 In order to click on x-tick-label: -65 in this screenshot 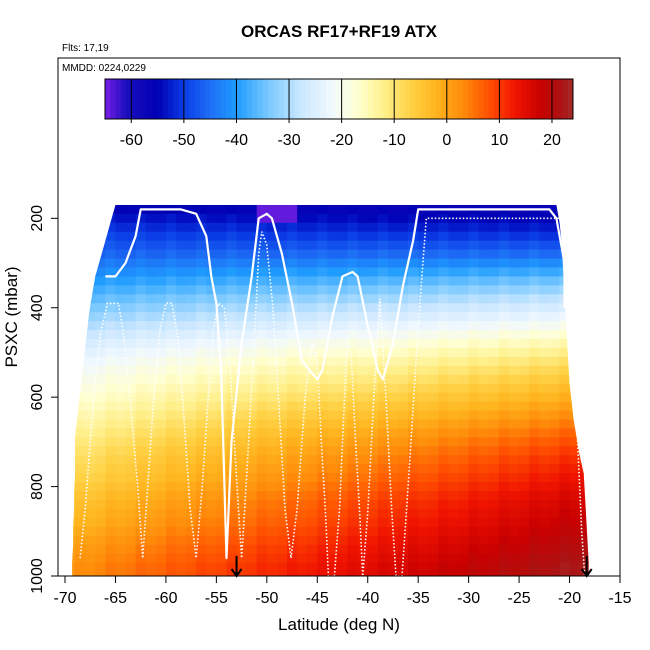, I will do `click(115, 598)`.